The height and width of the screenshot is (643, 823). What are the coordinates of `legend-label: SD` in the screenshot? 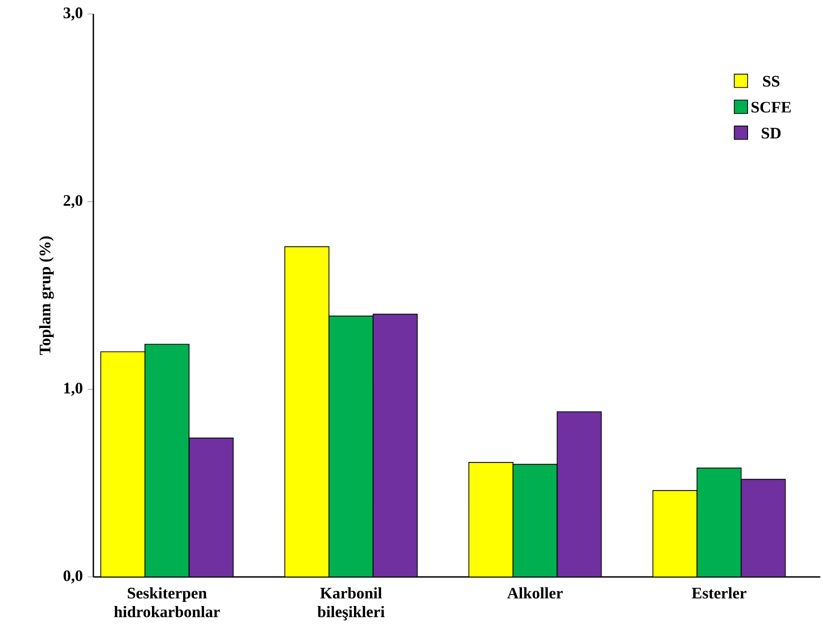 It's located at (771, 133).